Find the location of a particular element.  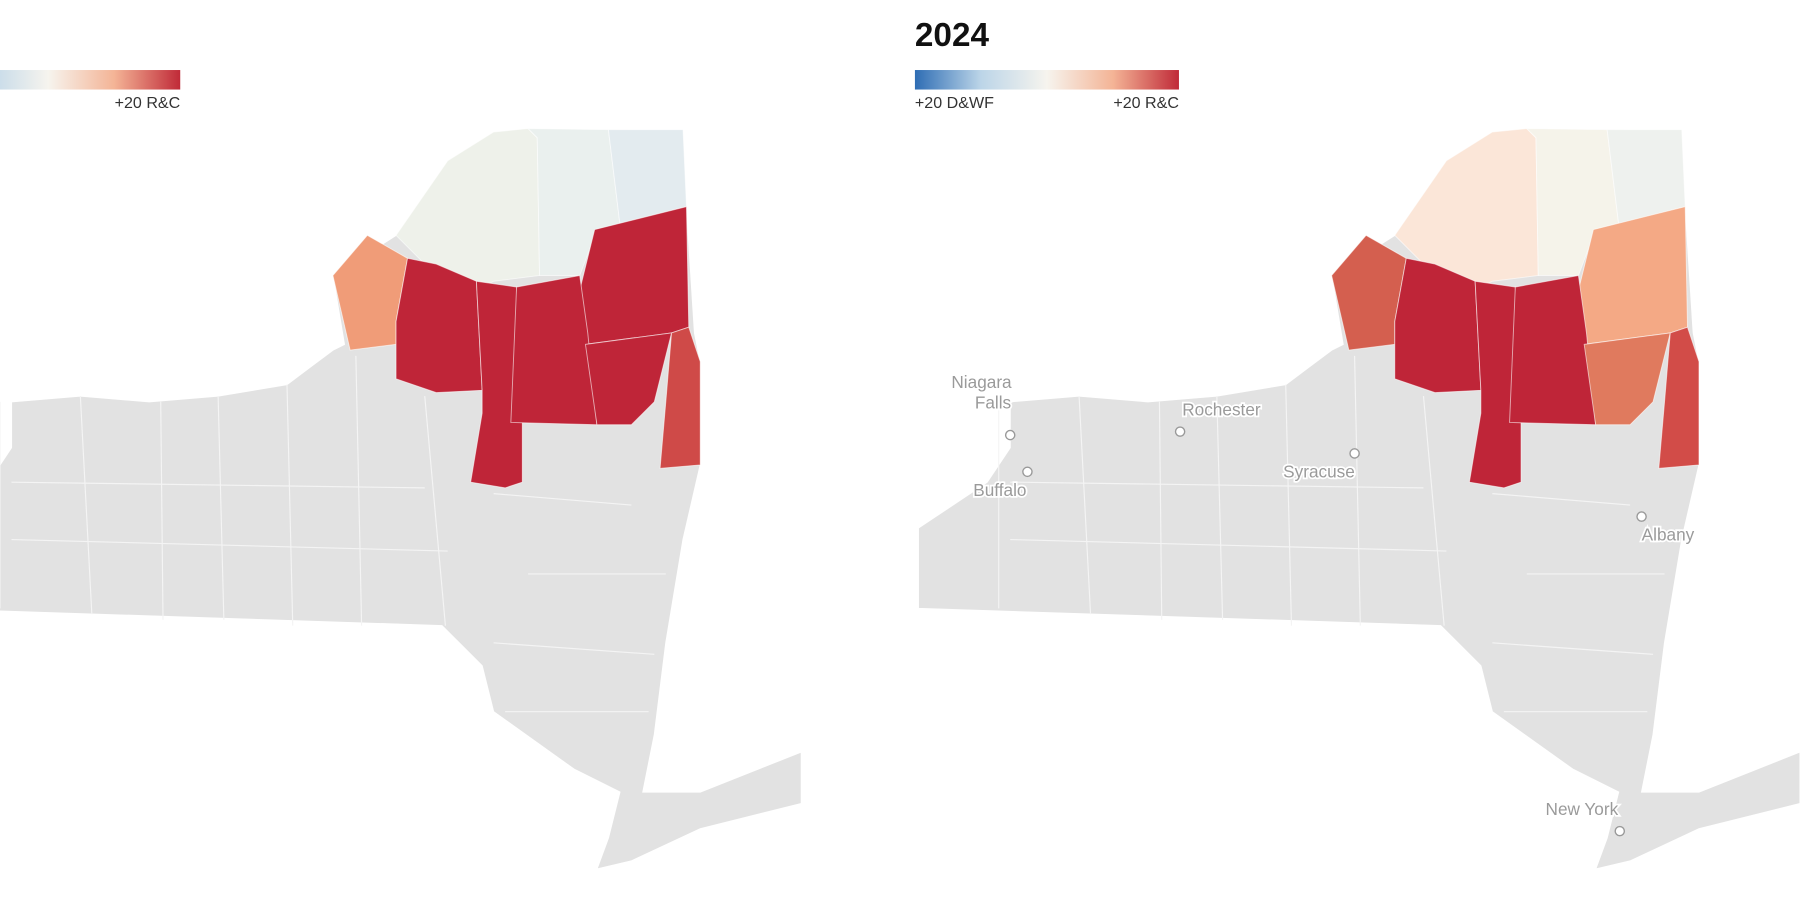

panel-title: 2024 is located at coordinates (952, 35).